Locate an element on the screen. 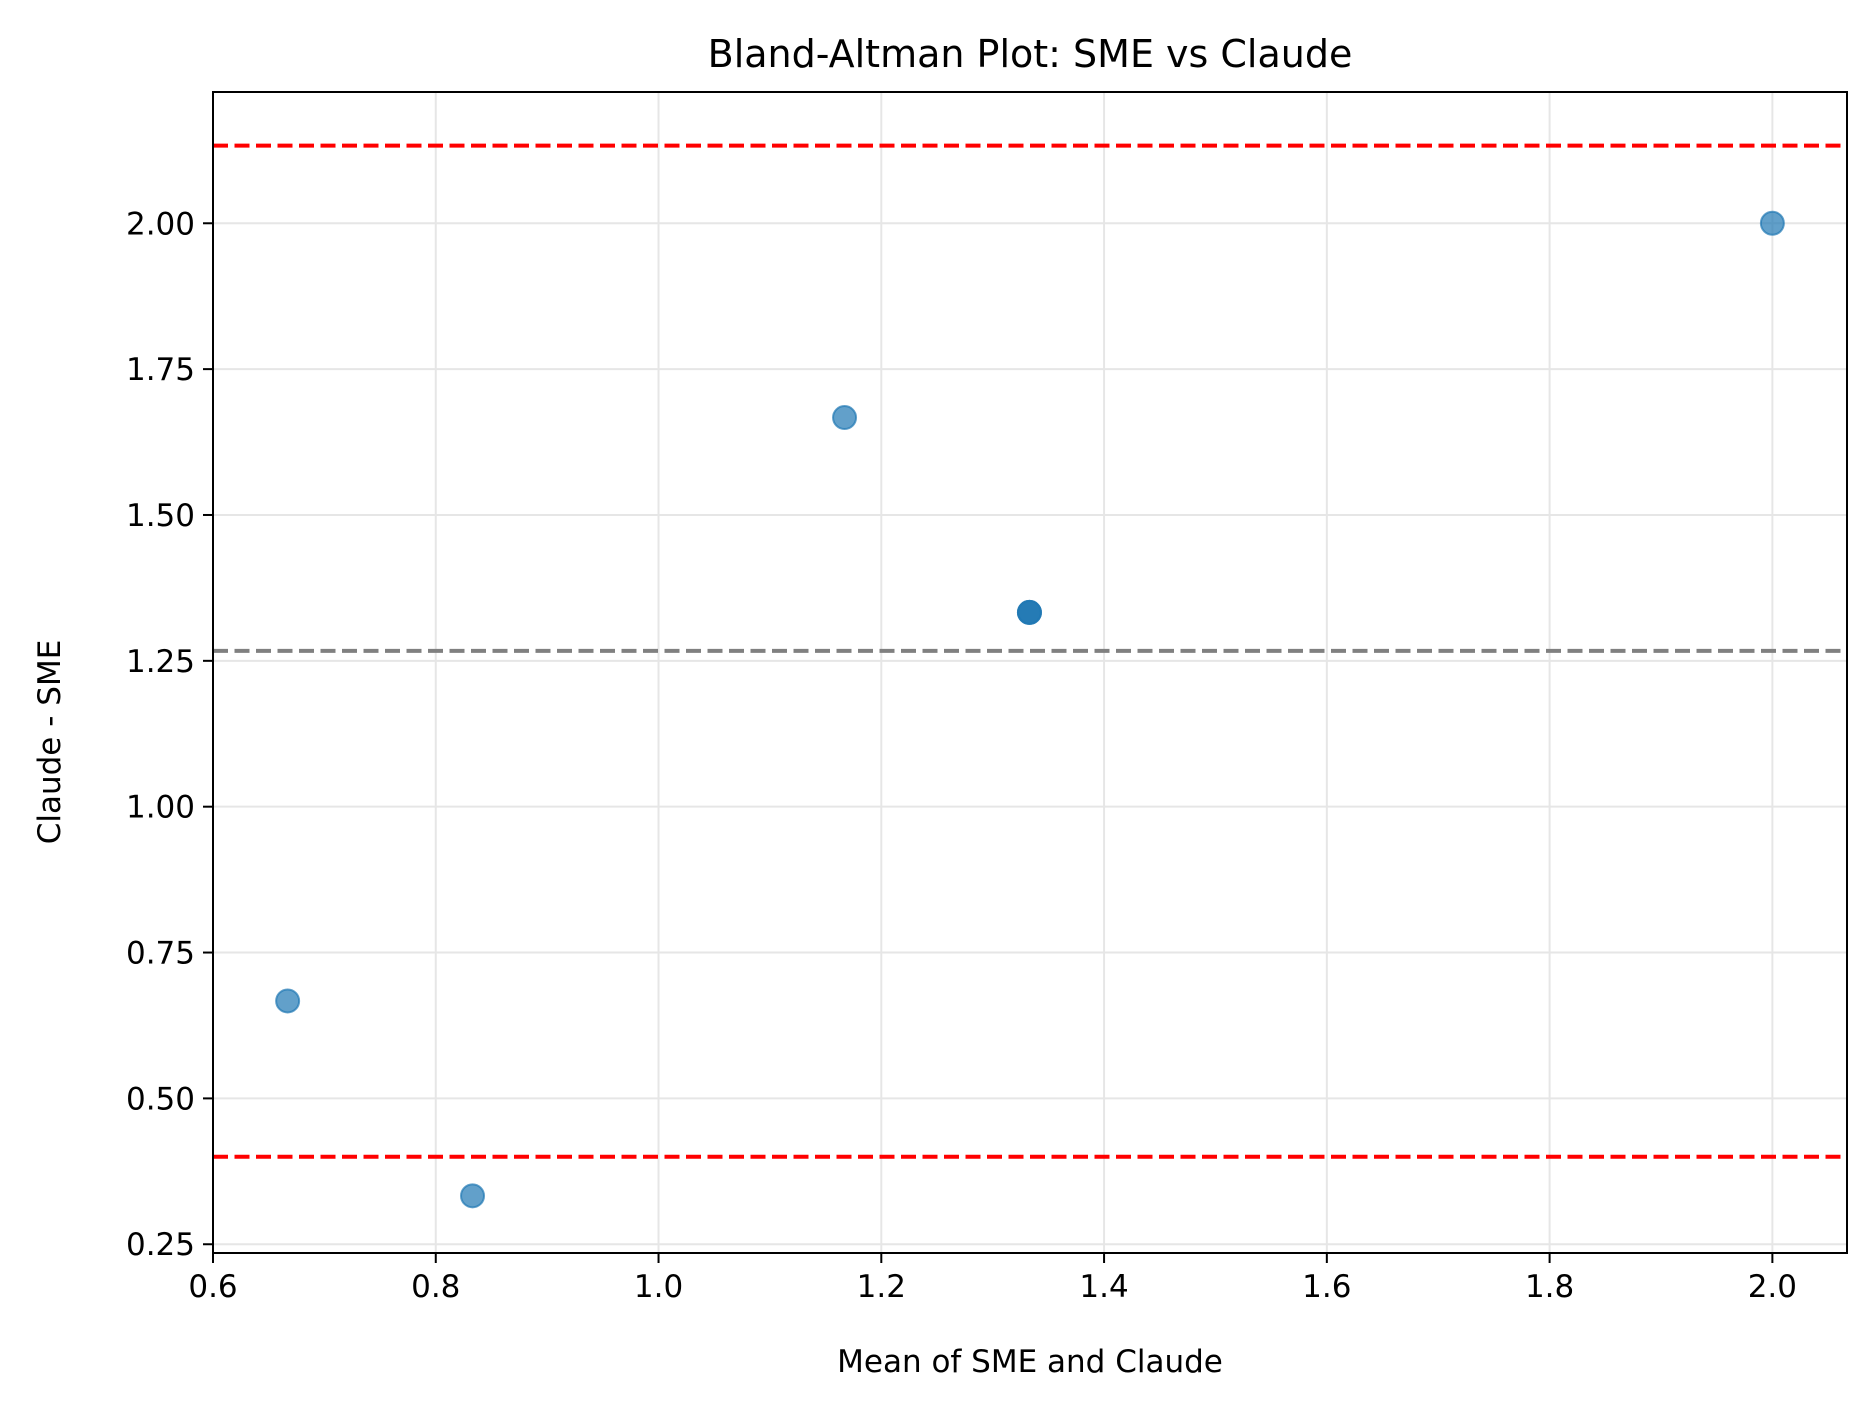 The height and width of the screenshot is (1412, 1868). y-tick-label: 0.50 is located at coordinates (160, 1099).